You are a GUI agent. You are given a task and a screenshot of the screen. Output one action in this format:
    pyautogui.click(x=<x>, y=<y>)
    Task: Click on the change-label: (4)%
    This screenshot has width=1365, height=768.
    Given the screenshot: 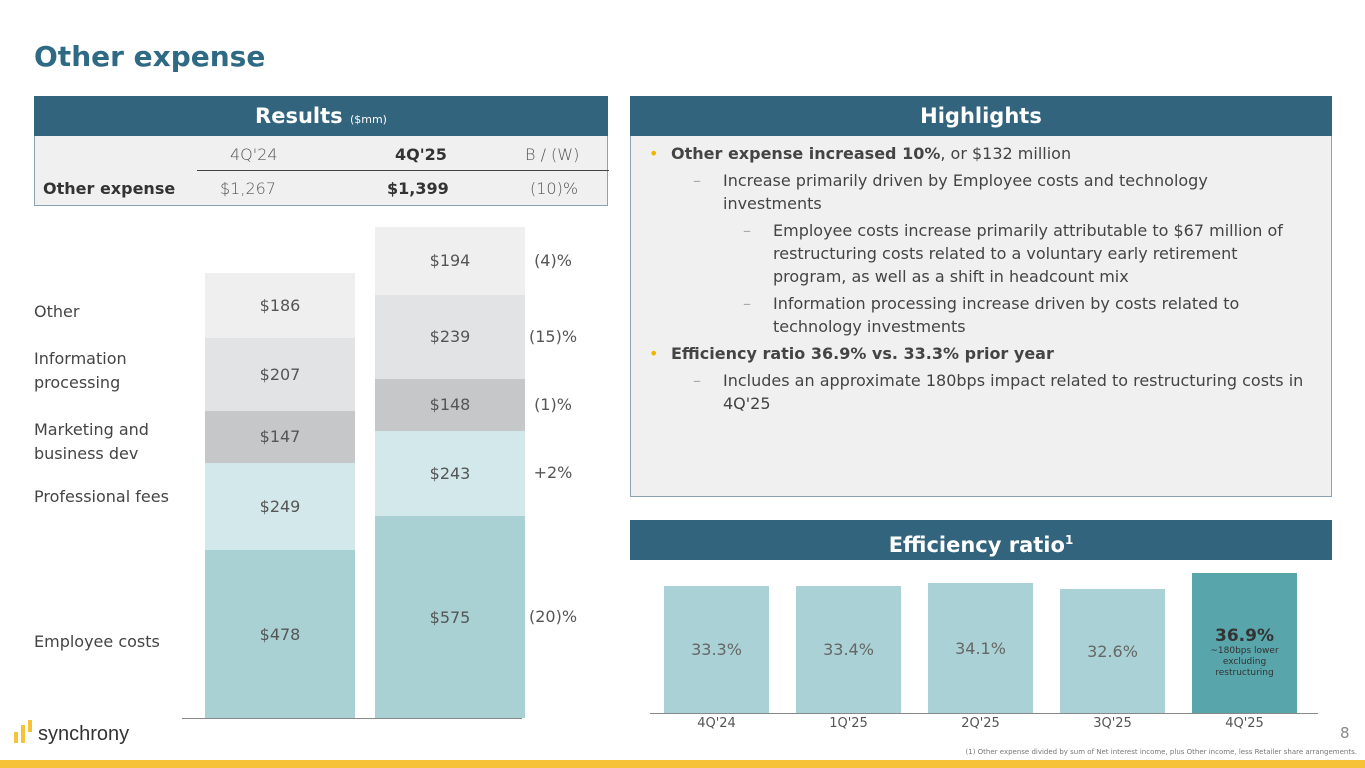 What is the action you would take?
    pyautogui.click(x=553, y=260)
    